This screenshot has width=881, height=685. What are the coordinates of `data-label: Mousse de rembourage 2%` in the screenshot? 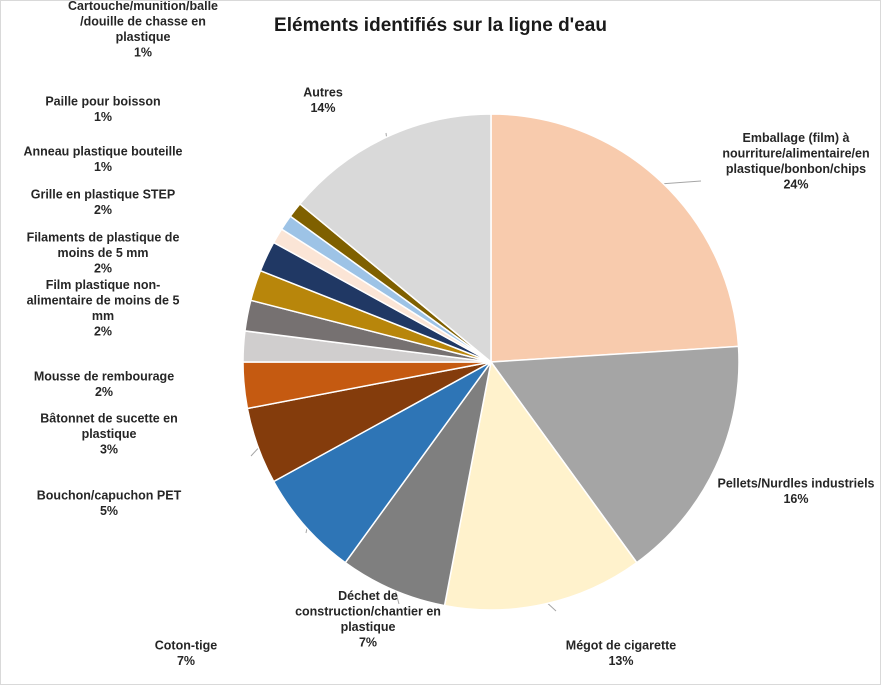 It's located at (104, 384).